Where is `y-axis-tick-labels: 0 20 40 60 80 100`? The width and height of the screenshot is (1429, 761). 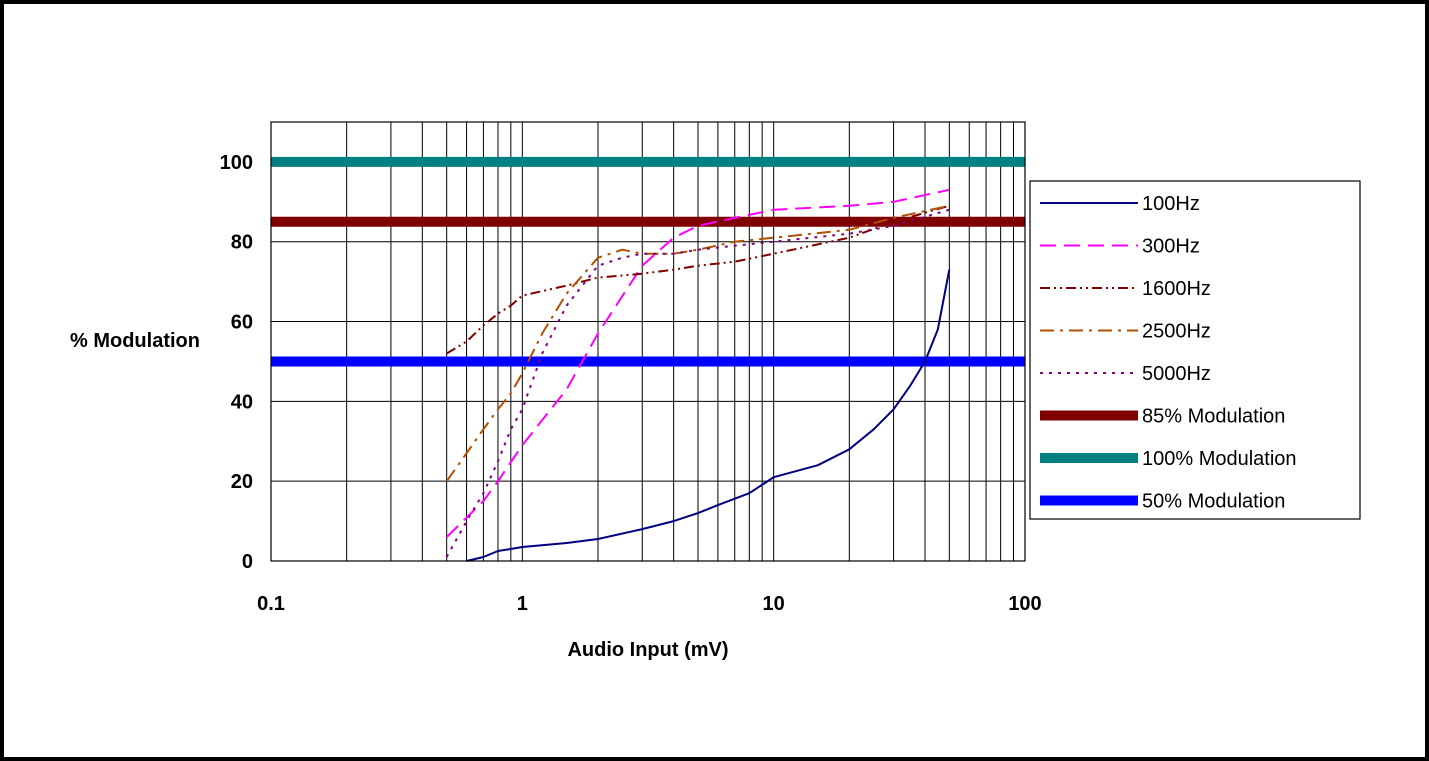
y-axis-tick-labels: 0 20 40 60 80 100 is located at coordinates (236, 362).